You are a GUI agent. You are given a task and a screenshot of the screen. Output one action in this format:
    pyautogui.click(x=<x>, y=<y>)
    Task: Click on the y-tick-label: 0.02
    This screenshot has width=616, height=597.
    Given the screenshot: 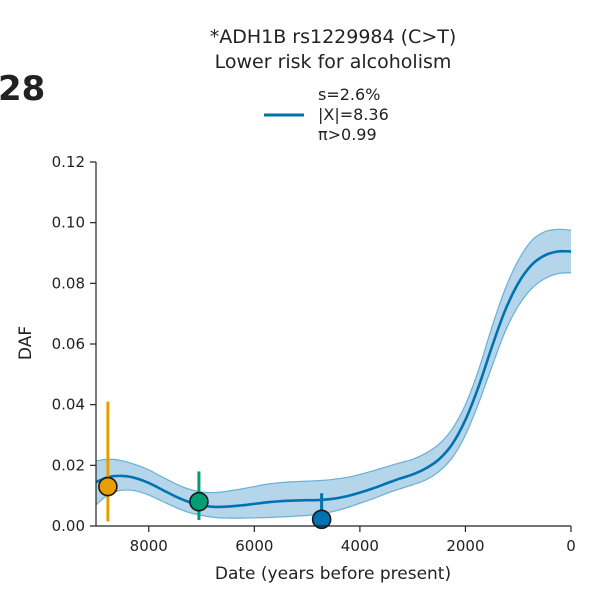 What is the action you would take?
    pyautogui.click(x=68, y=465)
    